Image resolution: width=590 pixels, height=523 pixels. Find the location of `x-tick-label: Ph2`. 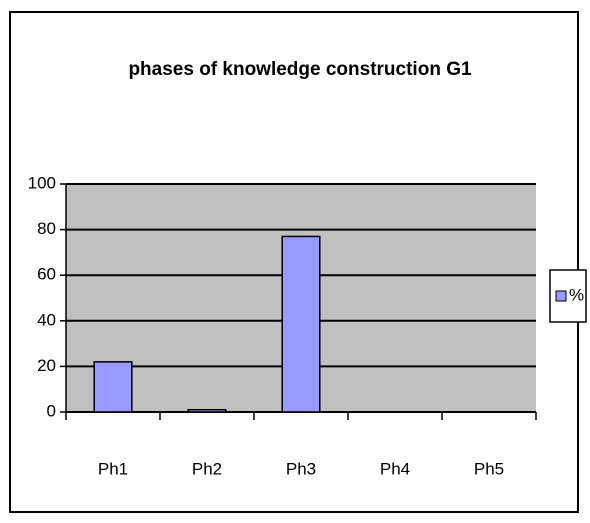

x-tick-label: Ph2 is located at coordinates (207, 468).